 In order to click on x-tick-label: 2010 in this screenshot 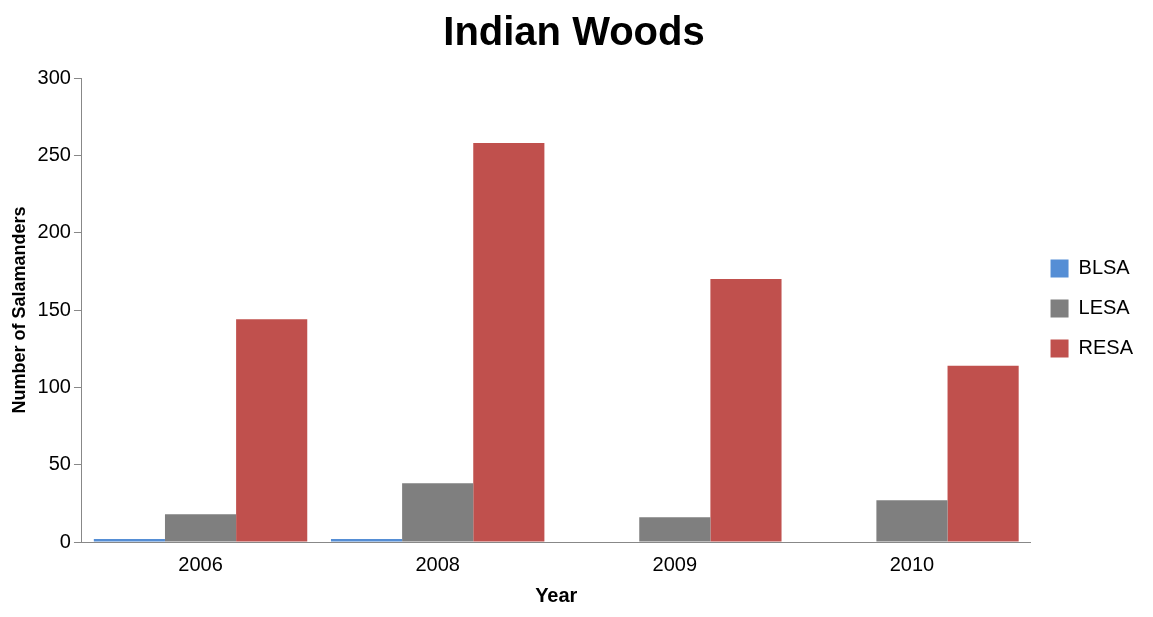, I will do `click(912, 563)`.